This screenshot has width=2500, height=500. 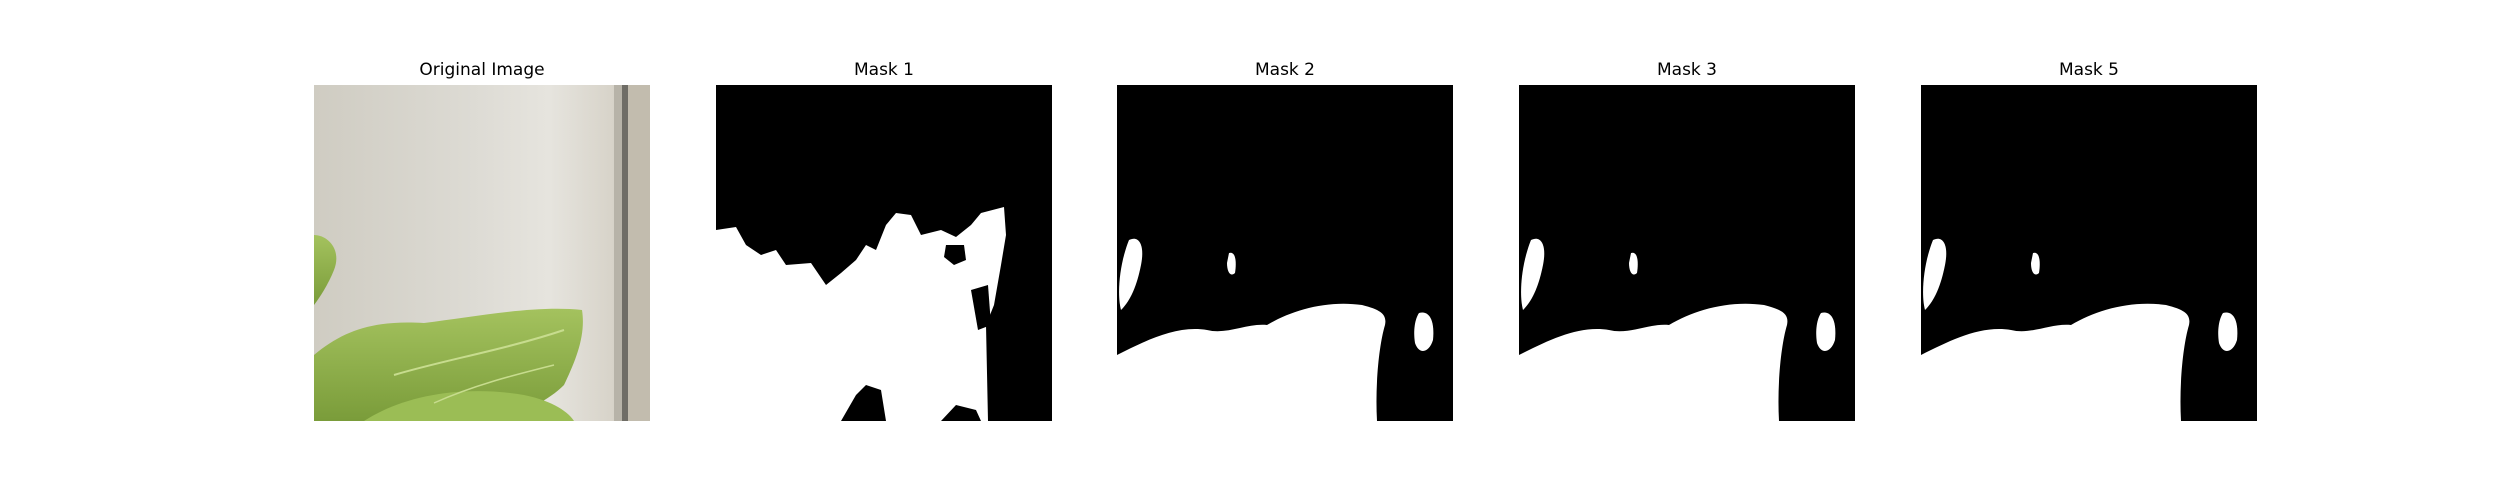 What do you see at coordinates (625, 253) in the screenshot?
I see `frame-rail` at bounding box center [625, 253].